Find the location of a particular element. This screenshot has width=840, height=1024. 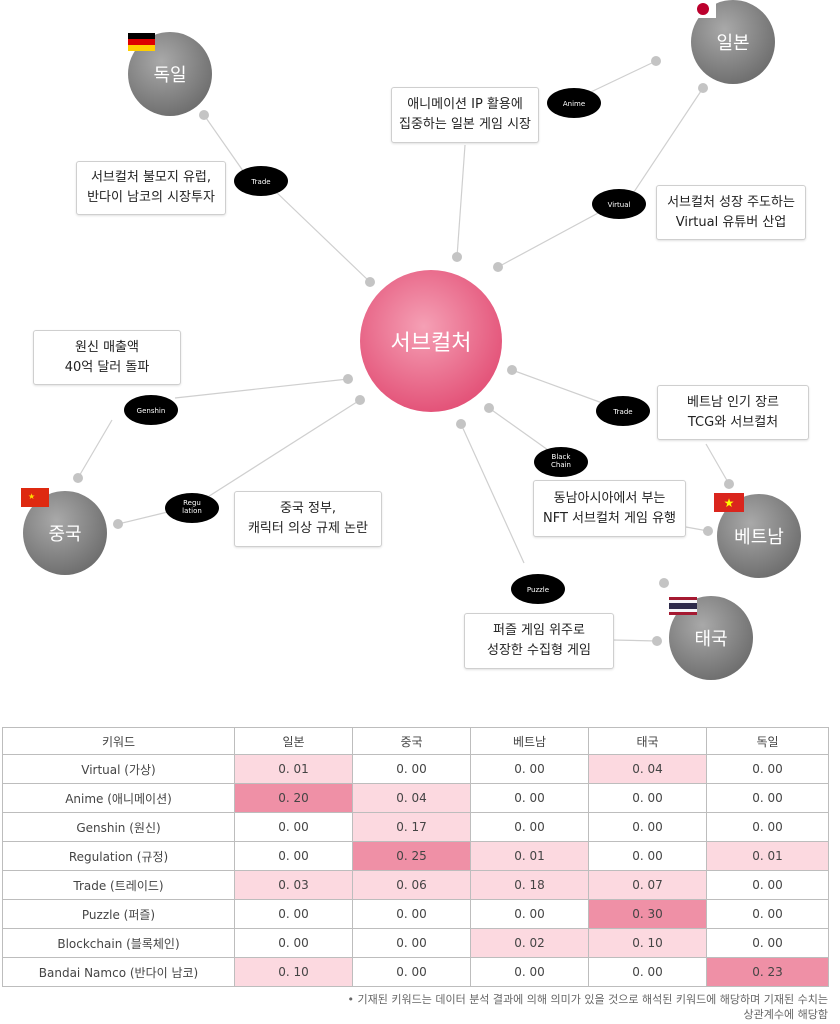

country-label-germany: 독일 is located at coordinates (169, 75).